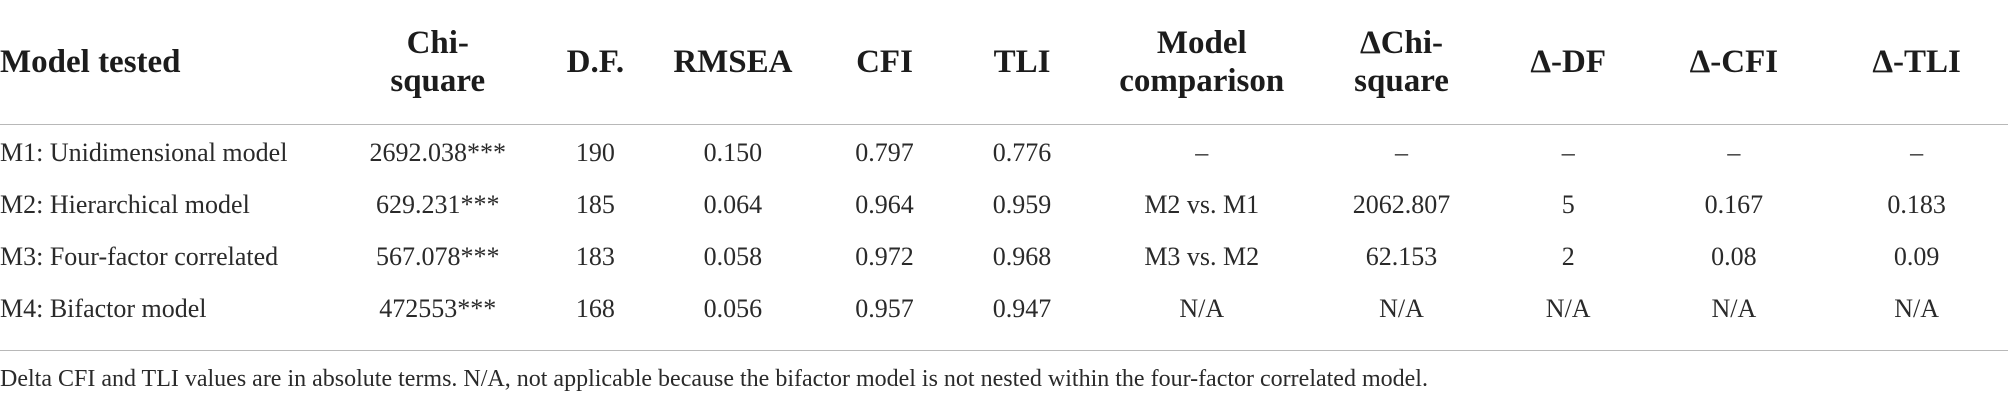 The image size is (2008, 404). Describe the element at coordinates (1734, 256) in the screenshot. I see `cell-delta-cfi: 0.08` at that location.